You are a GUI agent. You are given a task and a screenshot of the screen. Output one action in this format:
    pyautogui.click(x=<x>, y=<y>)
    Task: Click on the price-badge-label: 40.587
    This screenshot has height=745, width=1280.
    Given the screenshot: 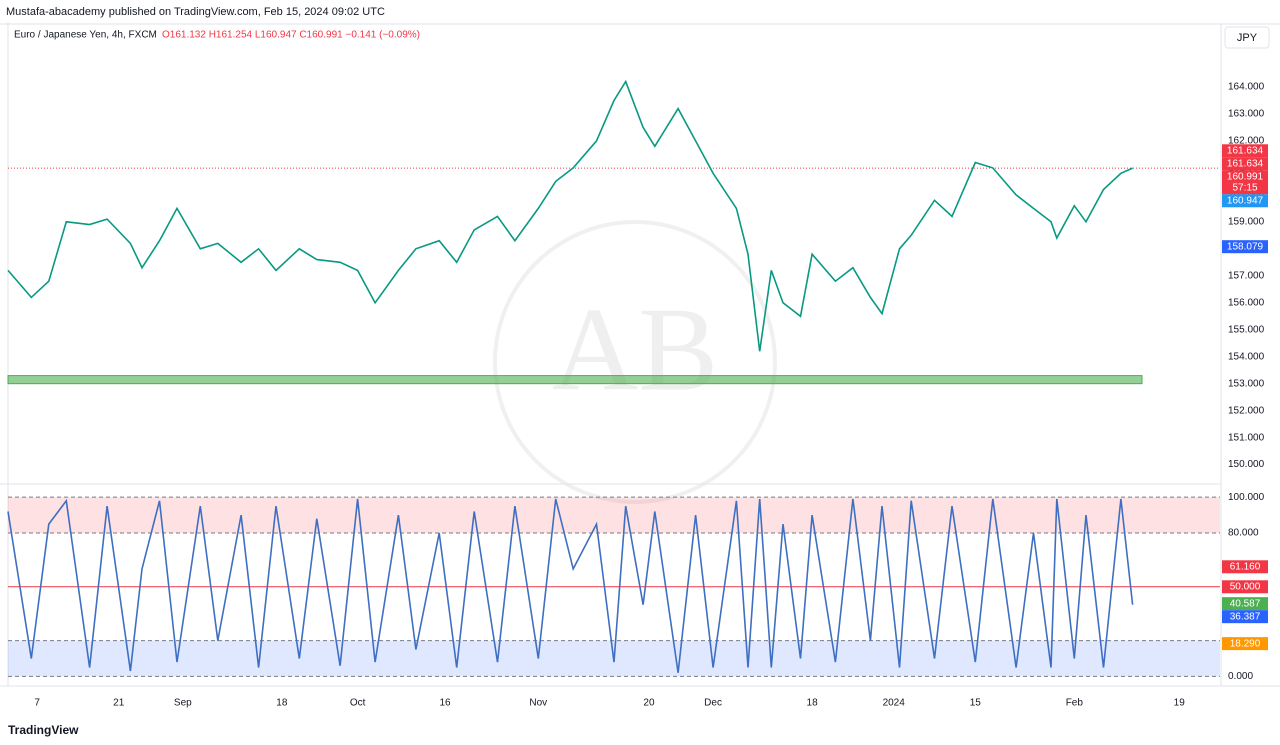 What is the action you would take?
    pyautogui.click(x=1245, y=603)
    